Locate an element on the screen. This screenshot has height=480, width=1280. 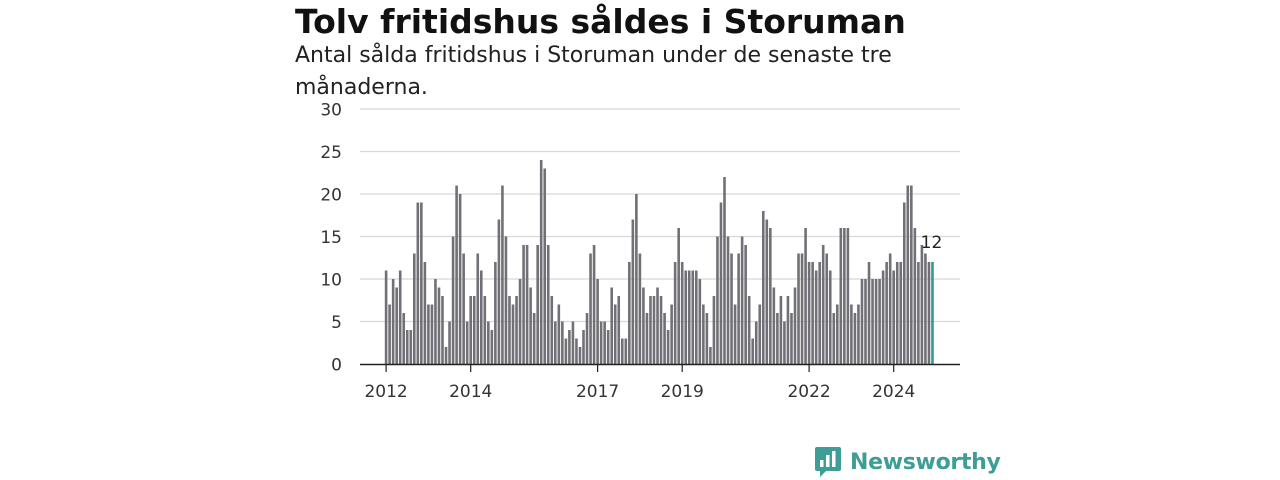
y-tick-label: 20 is located at coordinates (331, 196).